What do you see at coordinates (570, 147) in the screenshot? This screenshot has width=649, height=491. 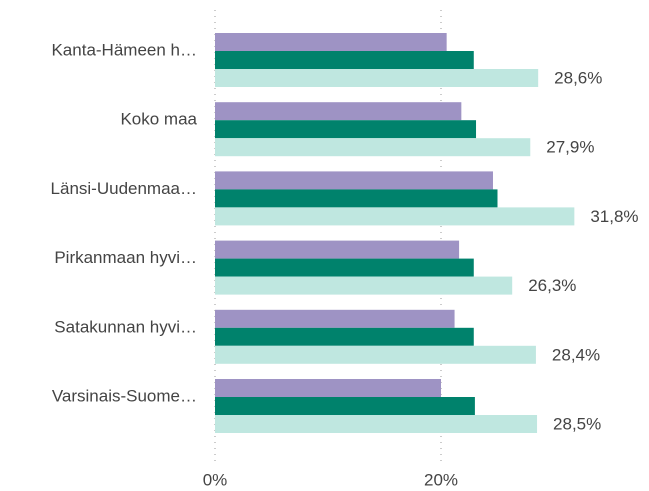 I see `value-label: 27,9%` at bounding box center [570, 147].